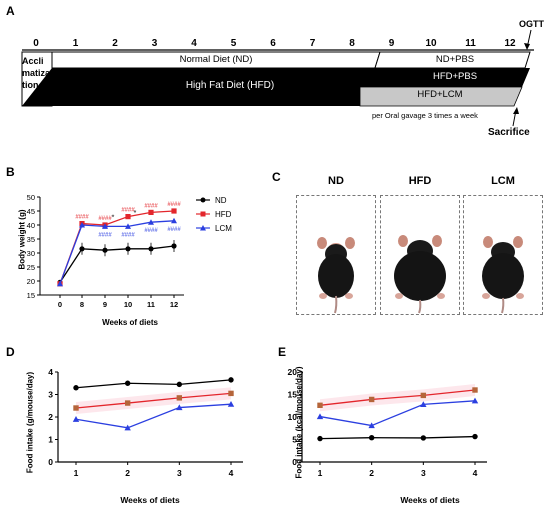 The width and height of the screenshot is (550, 512). I want to click on food-intake-kcal-chart: 0 5 10 15 20 1 2 3 4, so click(387, 422).